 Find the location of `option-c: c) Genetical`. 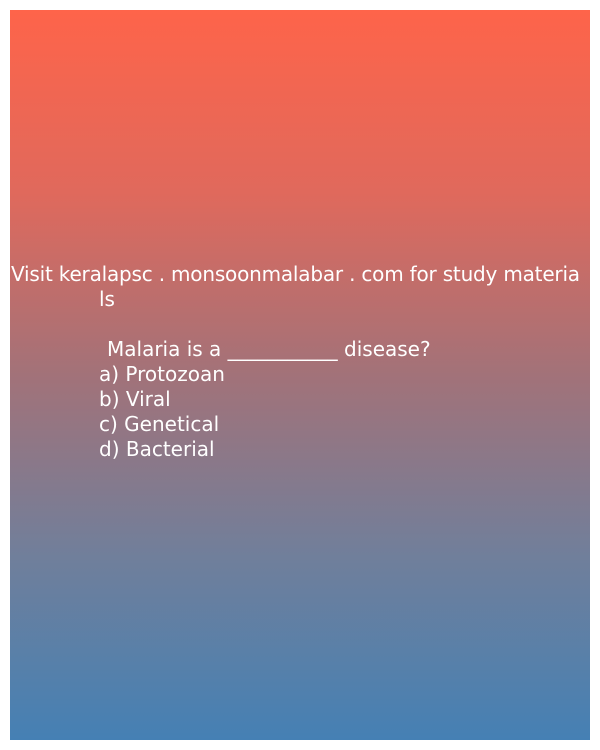

option-c: c) Genetical is located at coordinates (159, 424).